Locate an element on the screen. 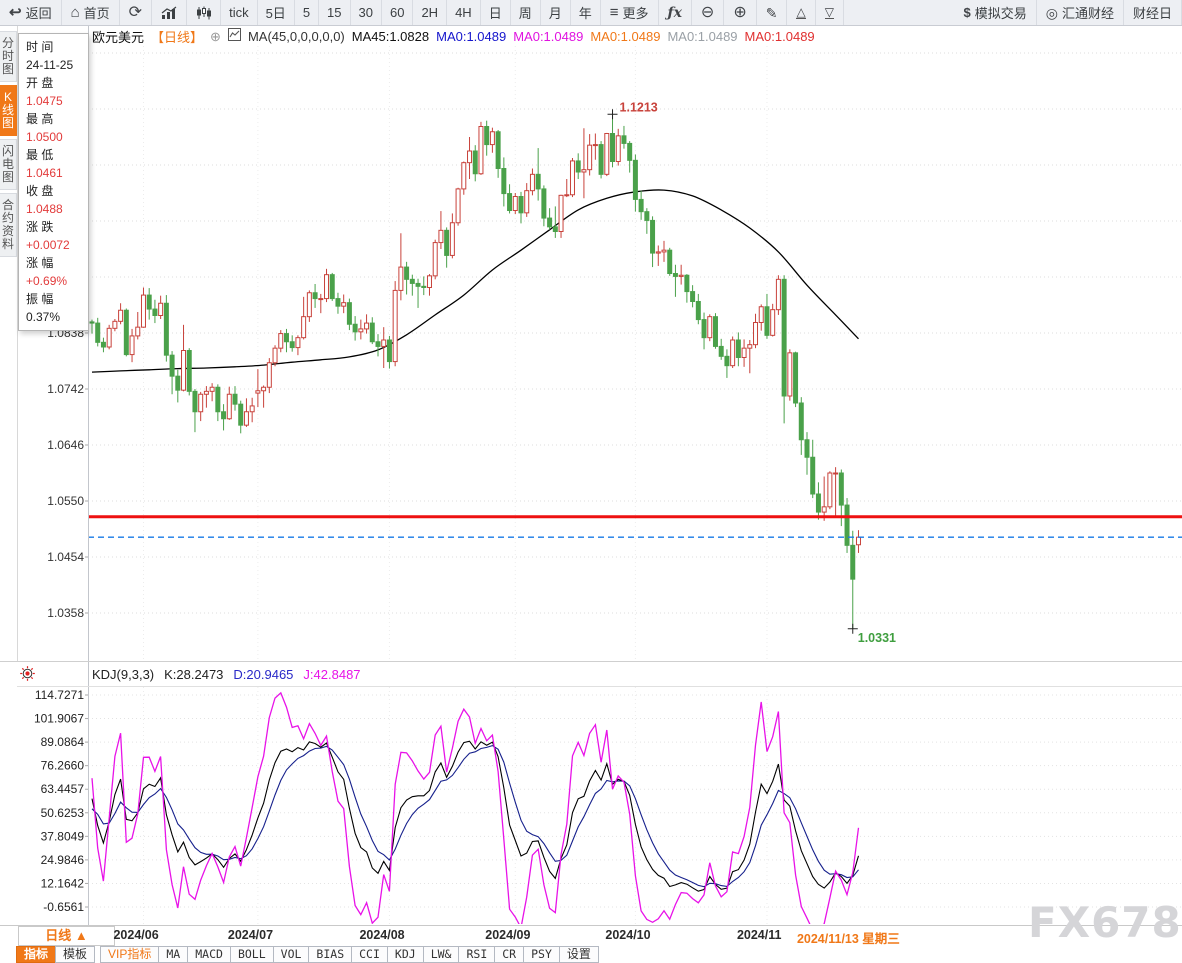 The height and width of the screenshot is (963, 1182). sidebar-tab-kline-chart: K线图 is located at coordinates (8, 110).